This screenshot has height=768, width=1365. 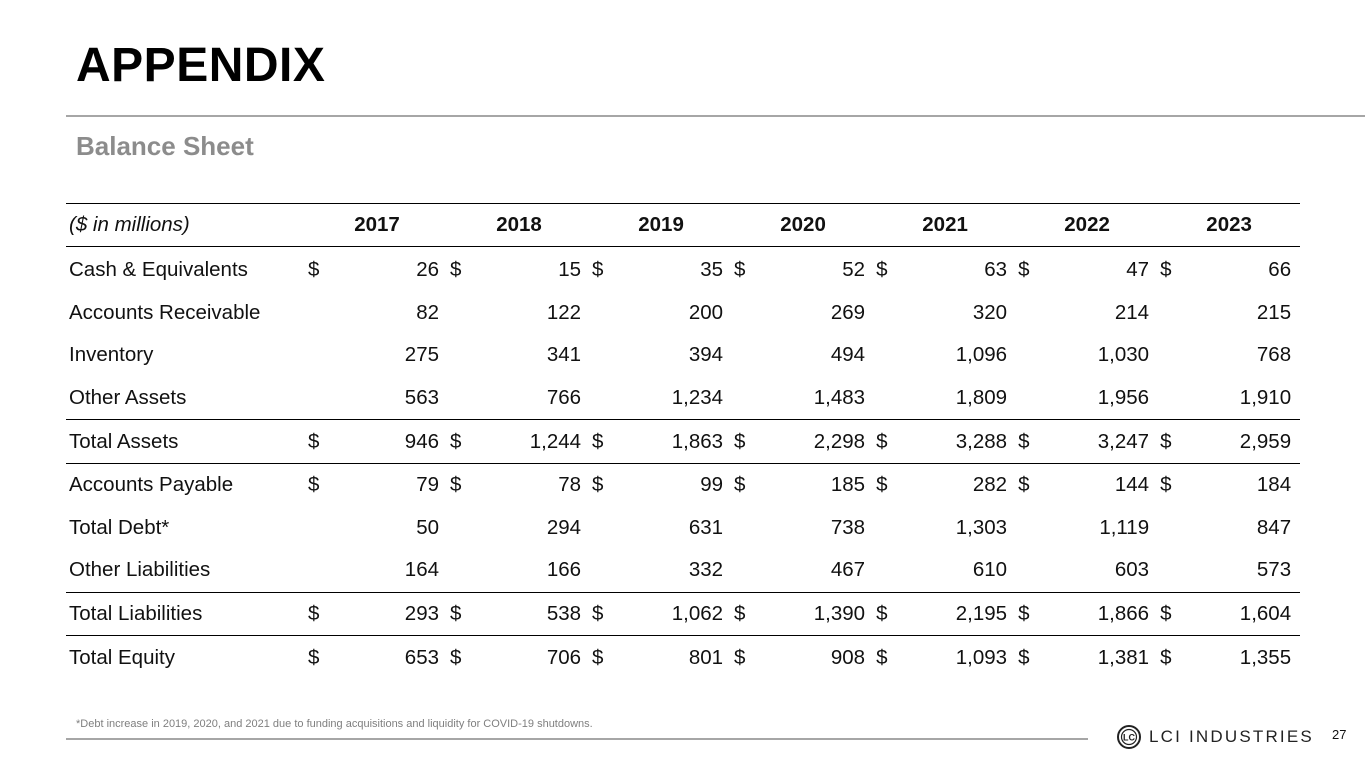 I want to click on units-label: ($ in millions), so click(x=186, y=225).